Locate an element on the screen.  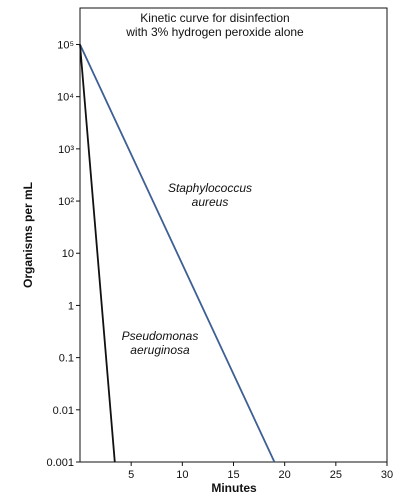
x-axis-title: Minutes is located at coordinates (234, 488).